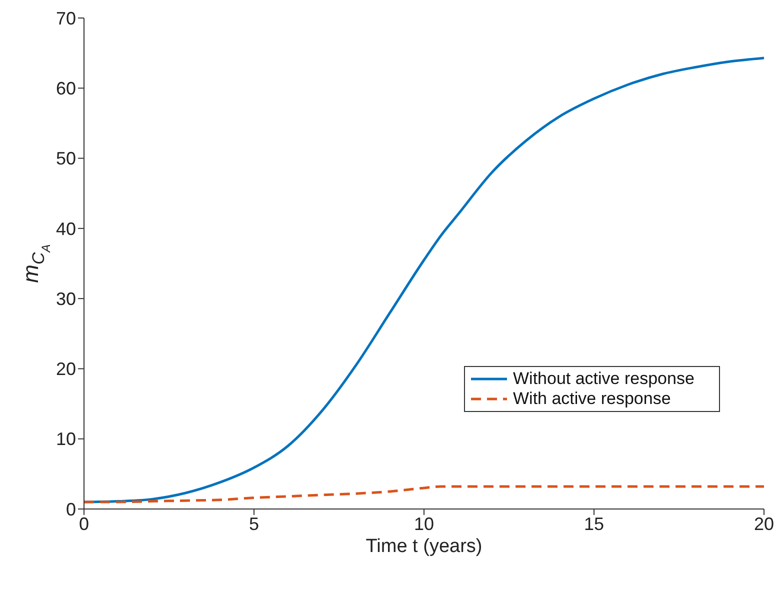 Image resolution: width=776 pixels, height=610 pixels. Describe the element at coordinates (592, 399) in the screenshot. I see `legend-label: With active response` at that location.